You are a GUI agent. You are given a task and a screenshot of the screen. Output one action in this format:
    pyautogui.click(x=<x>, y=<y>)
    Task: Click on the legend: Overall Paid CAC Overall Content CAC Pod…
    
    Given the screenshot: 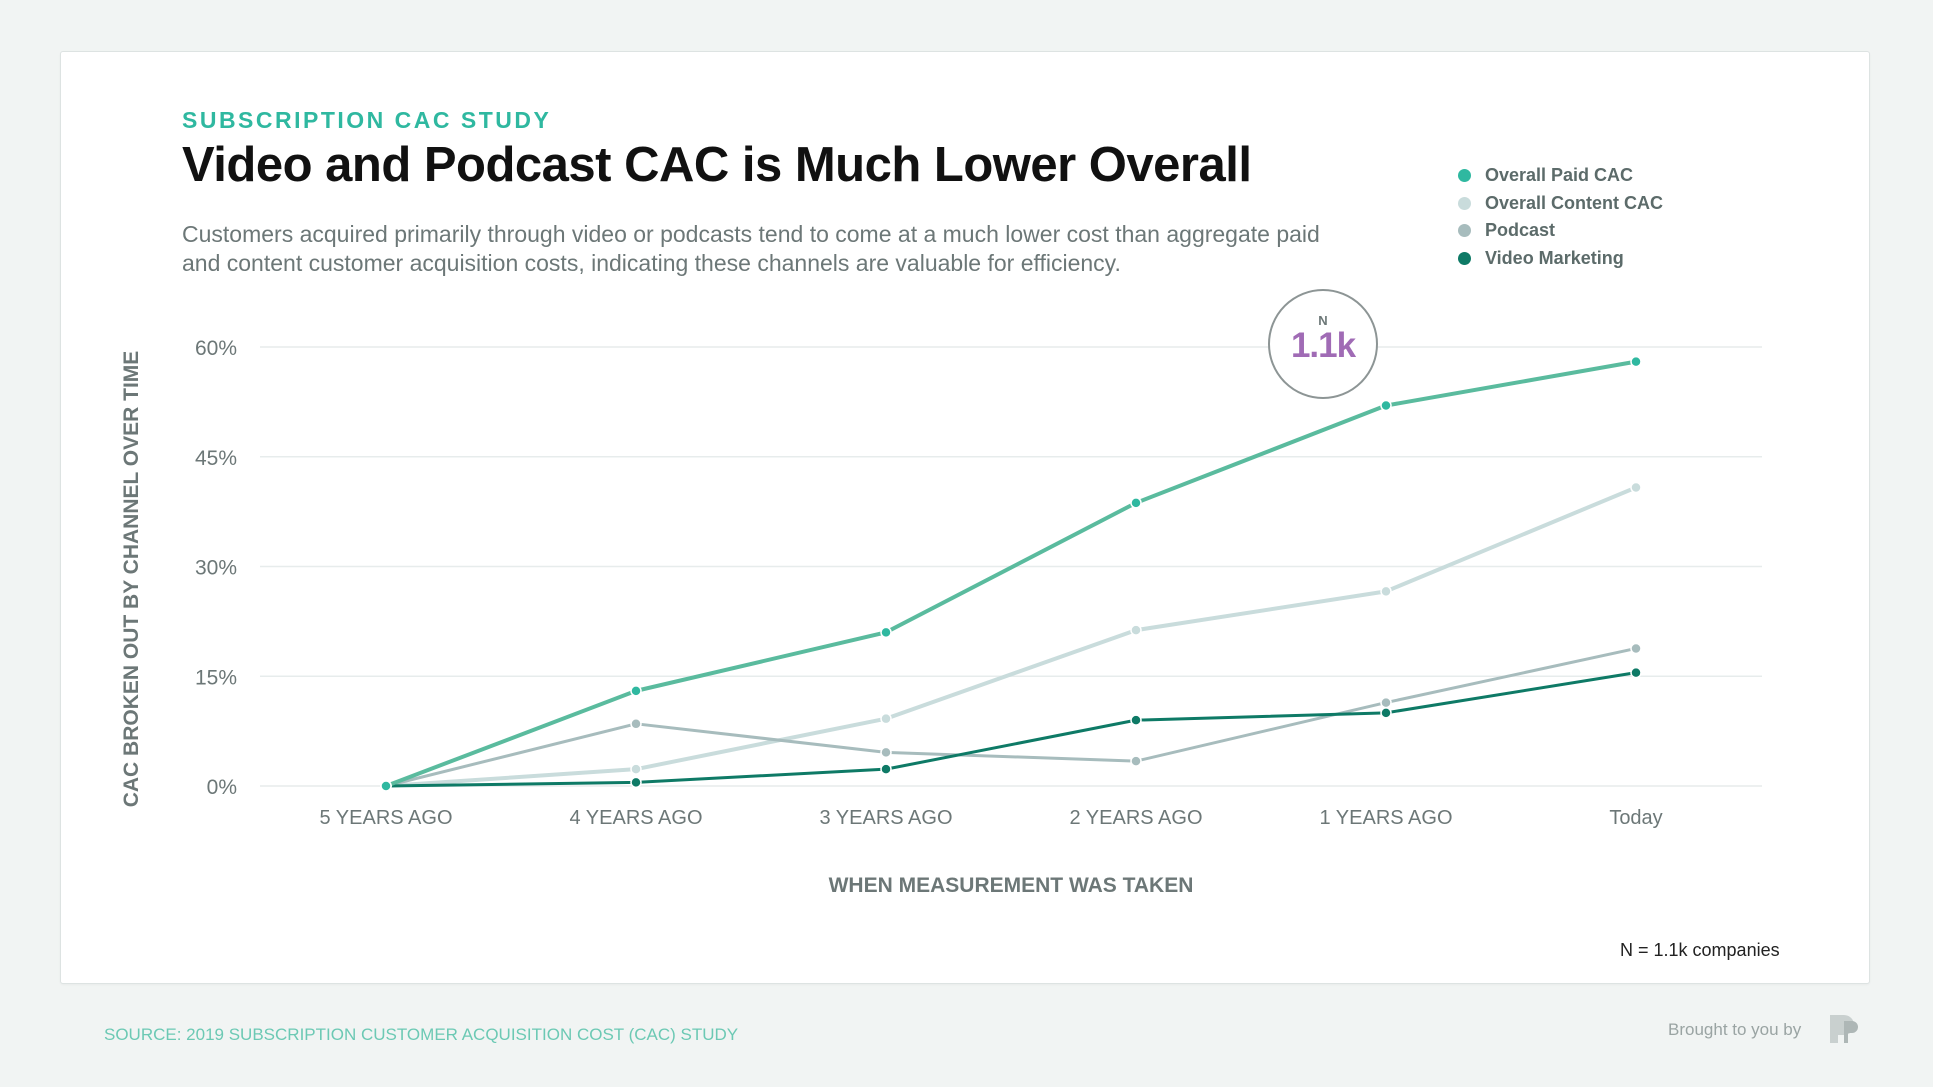 What is the action you would take?
    pyautogui.click(x=1560, y=217)
    